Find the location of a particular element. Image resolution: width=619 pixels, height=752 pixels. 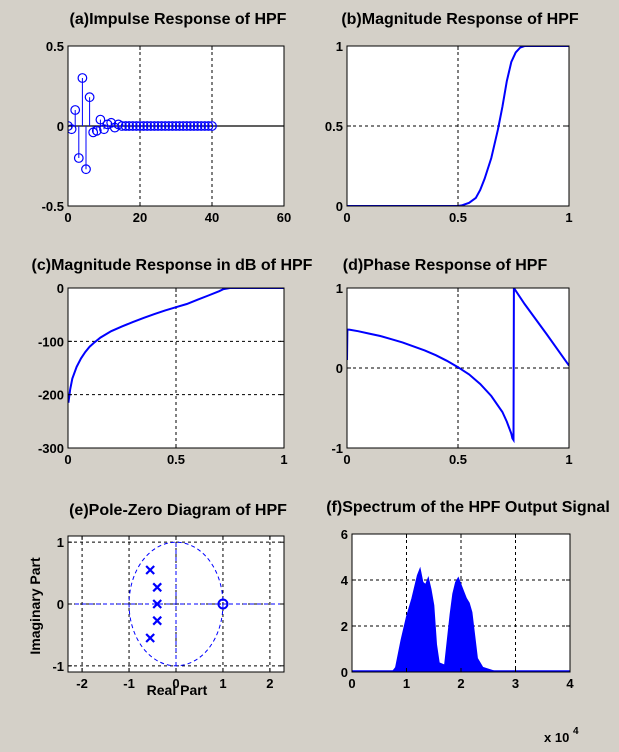

panel-c-xtick-label-1: 0.5 is located at coordinates (176, 459).